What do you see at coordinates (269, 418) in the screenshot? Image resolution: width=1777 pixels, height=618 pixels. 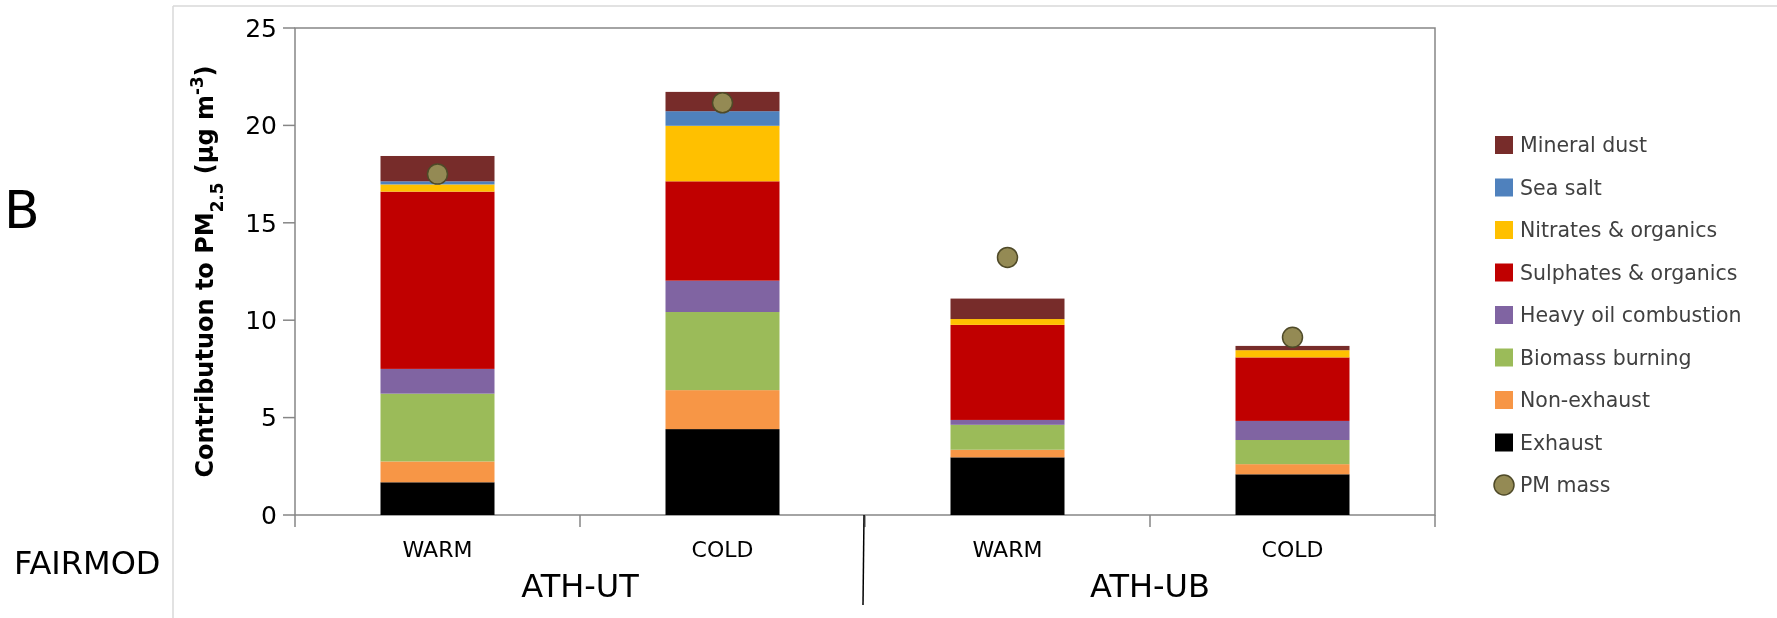 I see `y-tick-label: 5` at bounding box center [269, 418].